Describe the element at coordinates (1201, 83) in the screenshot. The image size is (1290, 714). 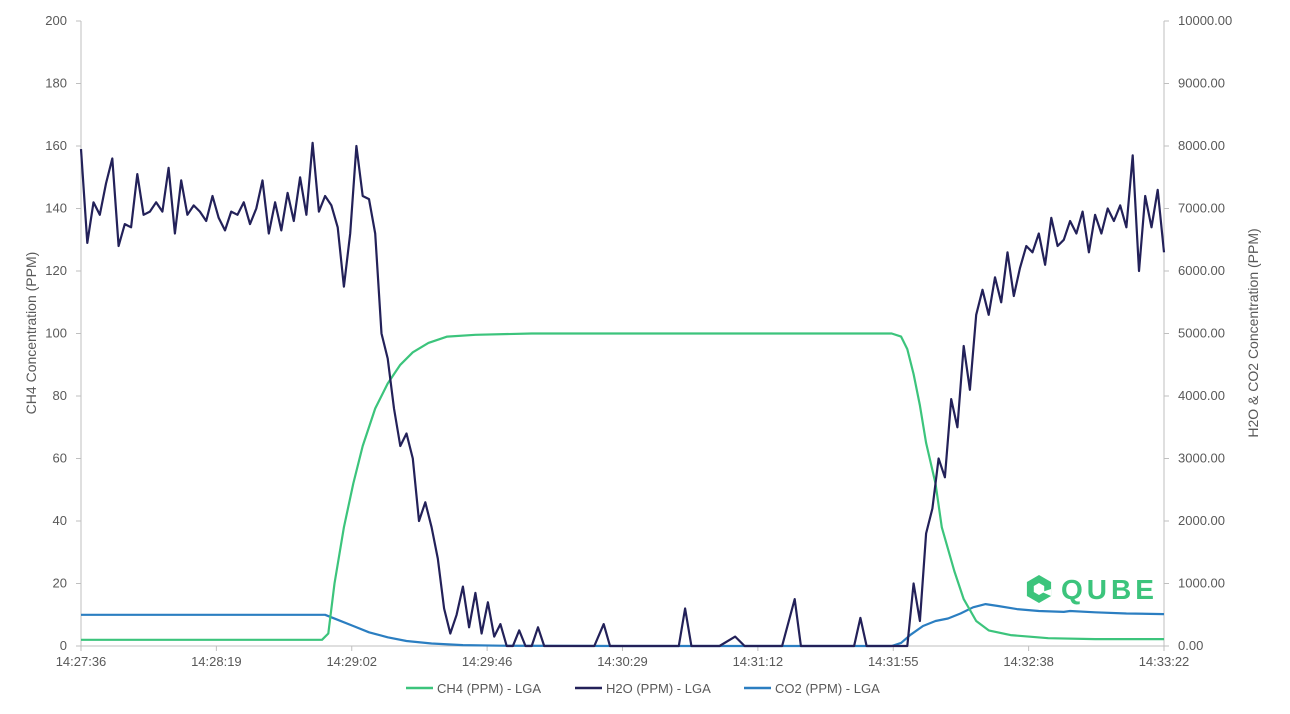
I see `right-tick-label: 9000.00` at that location.